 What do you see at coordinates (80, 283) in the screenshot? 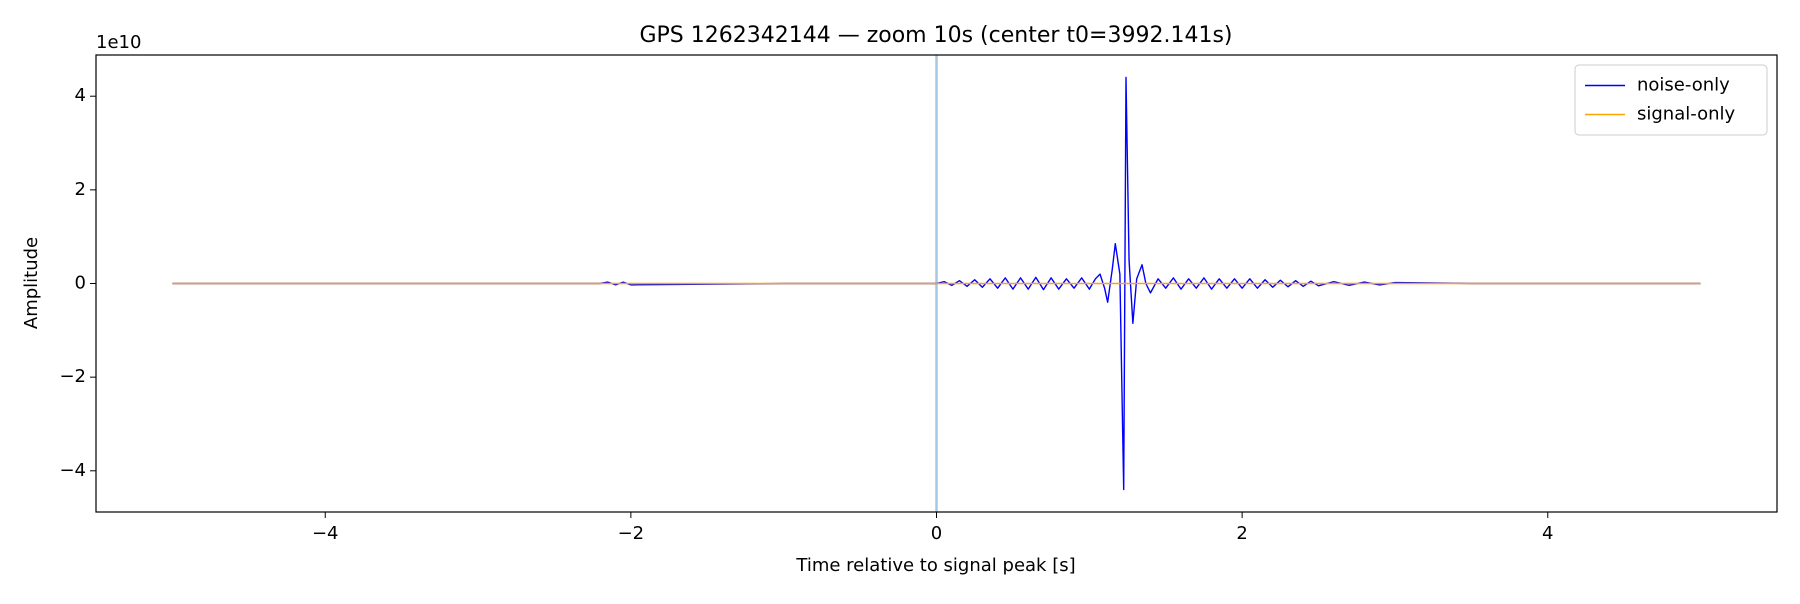
I see `y-tick-label: 0` at bounding box center [80, 283].